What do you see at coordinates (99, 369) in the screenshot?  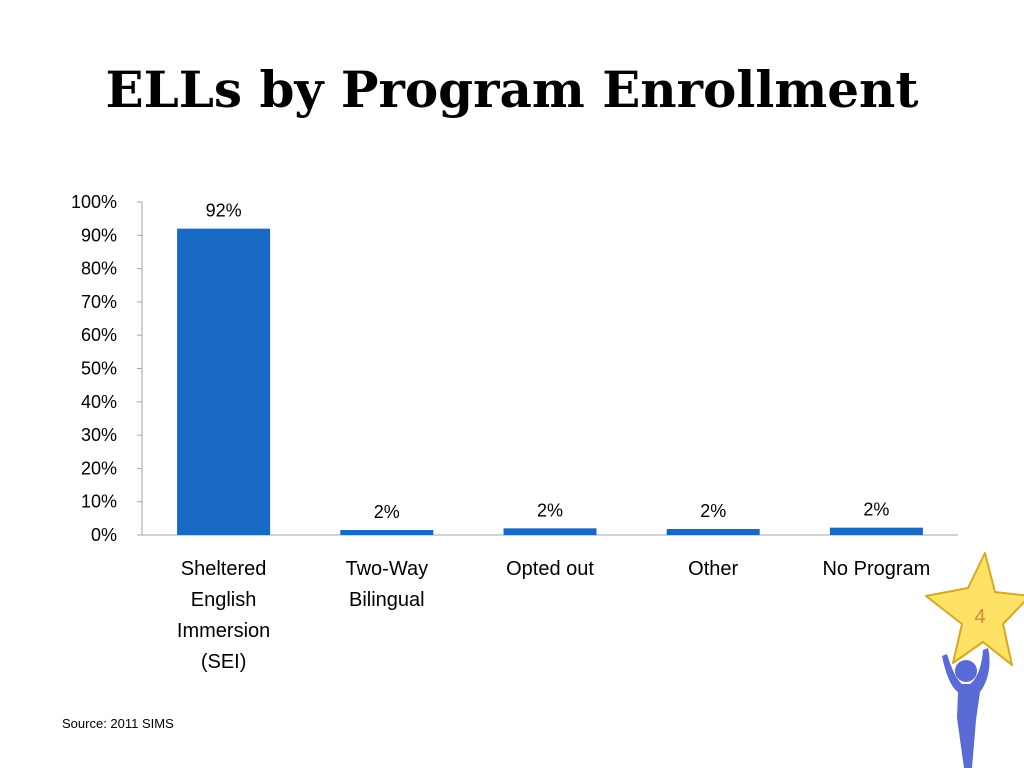 I see `y-tick-label: 50%` at bounding box center [99, 369].